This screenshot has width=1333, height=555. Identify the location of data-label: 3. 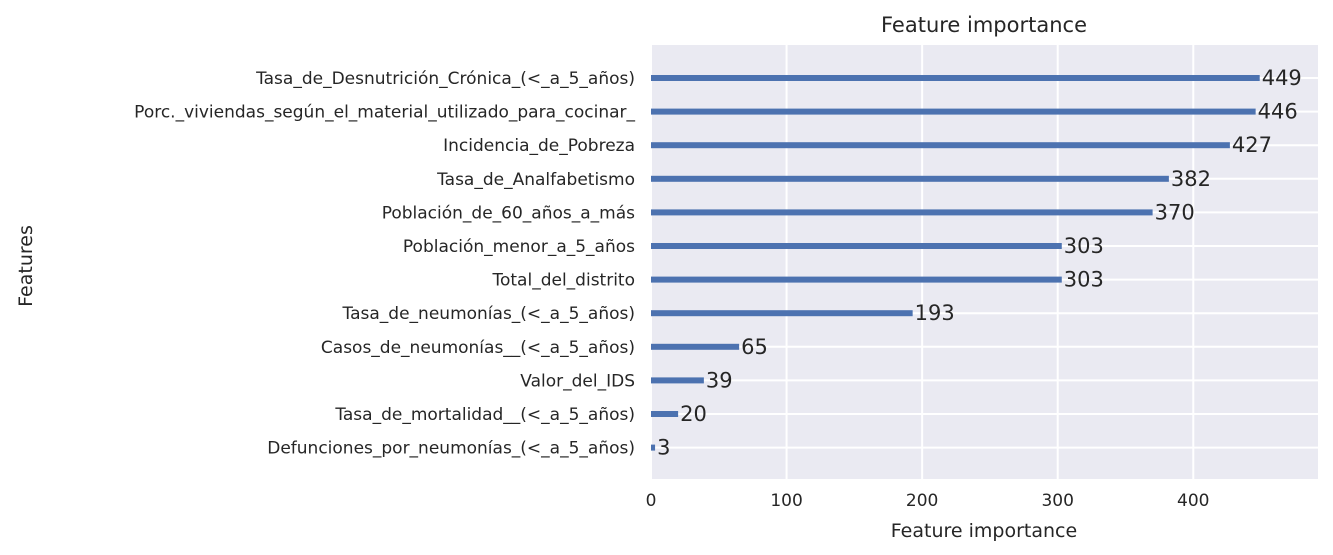
(663, 448).